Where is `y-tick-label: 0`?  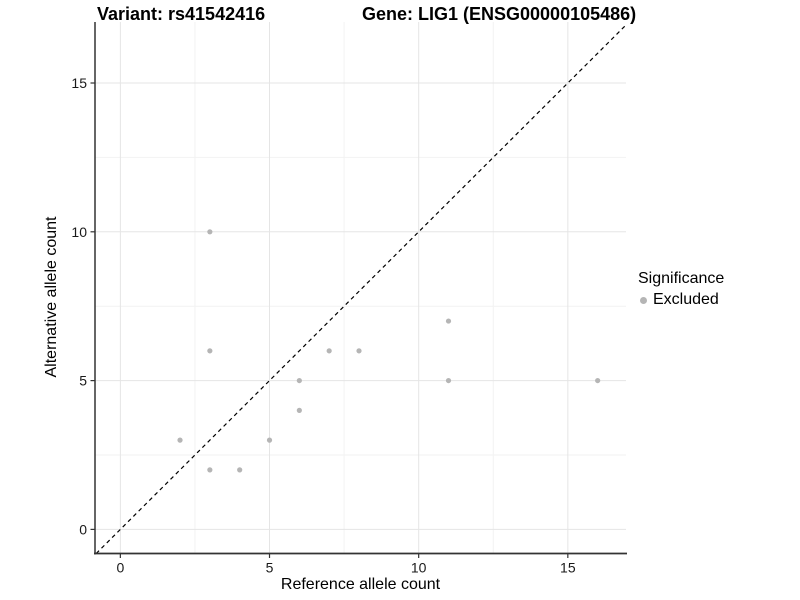 y-tick-label: 0 is located at coordinates (83, 529).